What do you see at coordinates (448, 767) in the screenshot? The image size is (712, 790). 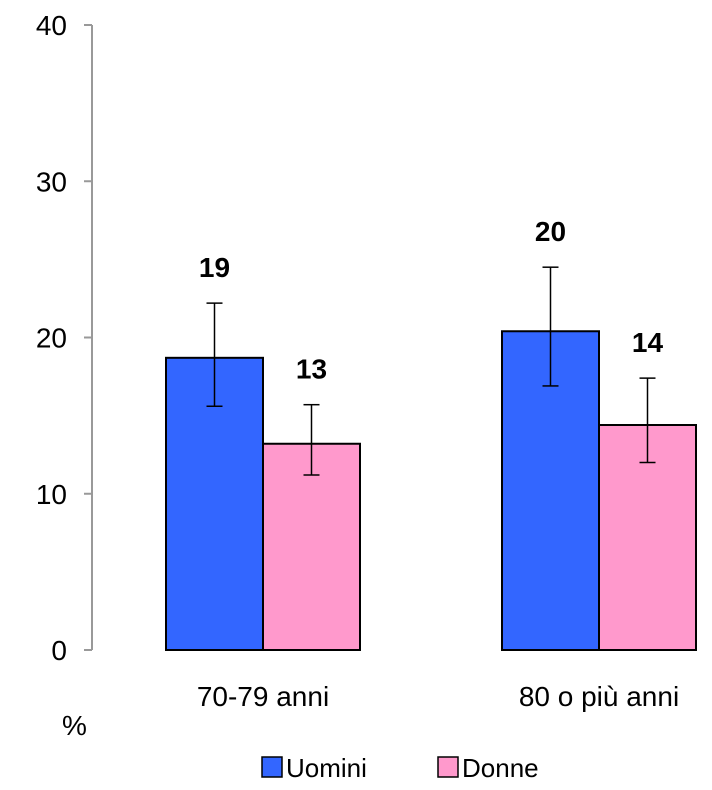 I see `legend-swatch-donne` at bounding box center [448, 767].